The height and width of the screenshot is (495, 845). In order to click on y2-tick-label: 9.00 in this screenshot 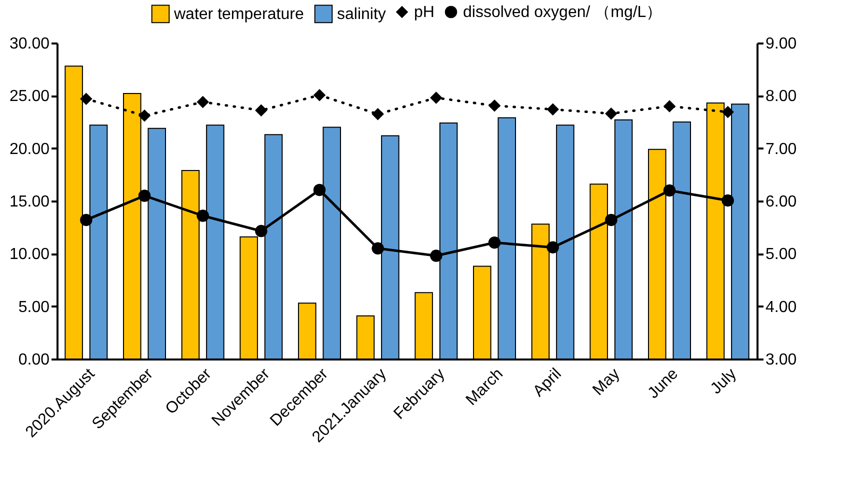, I will do `click(781, 44)`.